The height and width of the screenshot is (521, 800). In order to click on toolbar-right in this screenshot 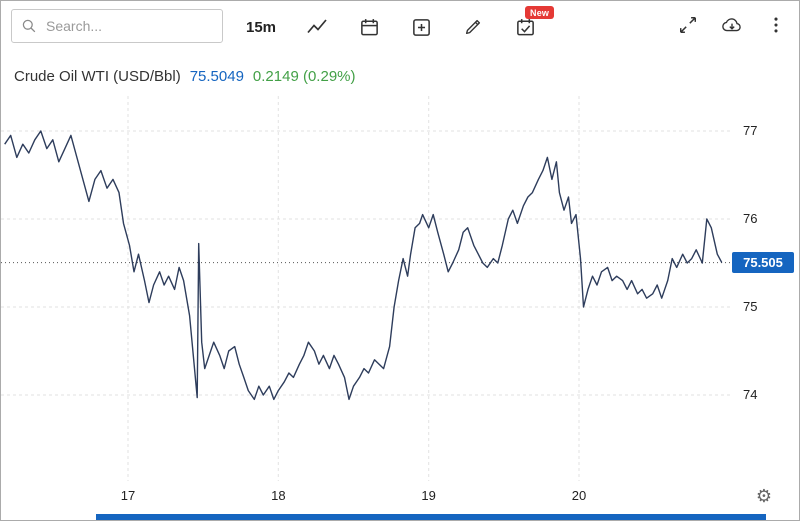, I will do `click(732, 25)`.